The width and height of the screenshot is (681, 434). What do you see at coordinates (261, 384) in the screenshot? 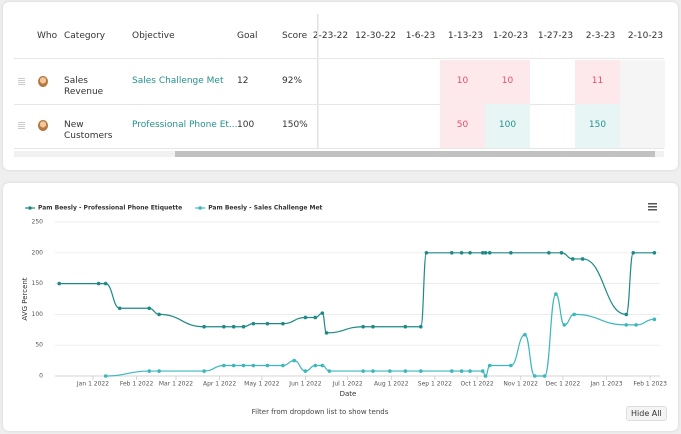
I see `x-tick-label: May 1 2022` at bounding box center [261, 384].